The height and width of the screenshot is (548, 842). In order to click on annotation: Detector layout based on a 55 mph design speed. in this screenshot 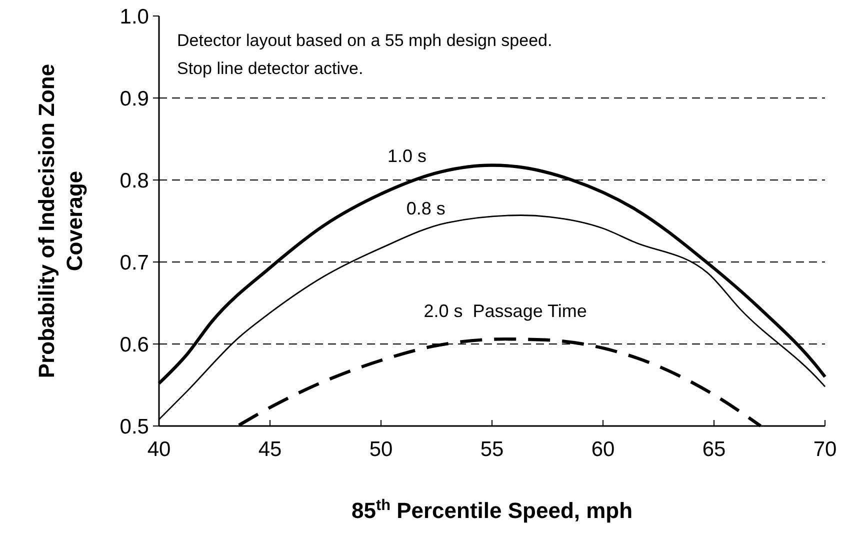, I will do `click(364, 40)`.